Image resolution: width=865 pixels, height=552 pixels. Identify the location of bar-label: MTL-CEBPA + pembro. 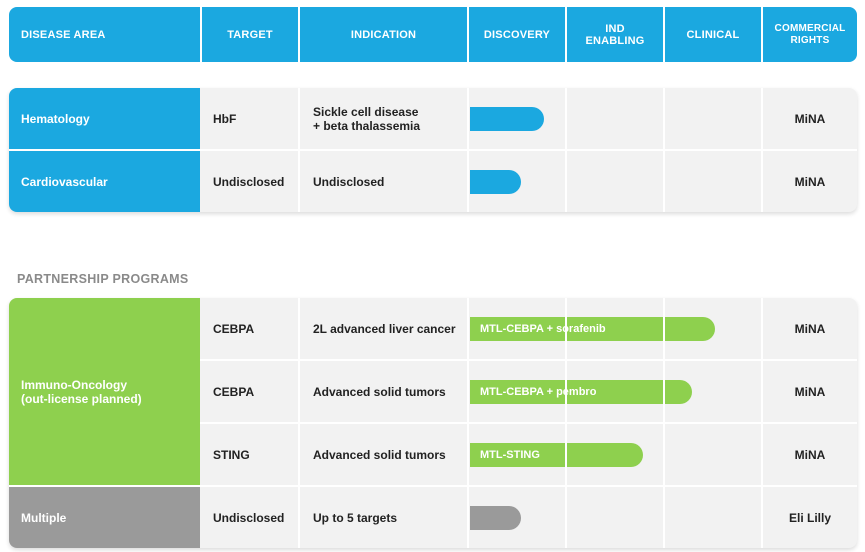
(538, 391).